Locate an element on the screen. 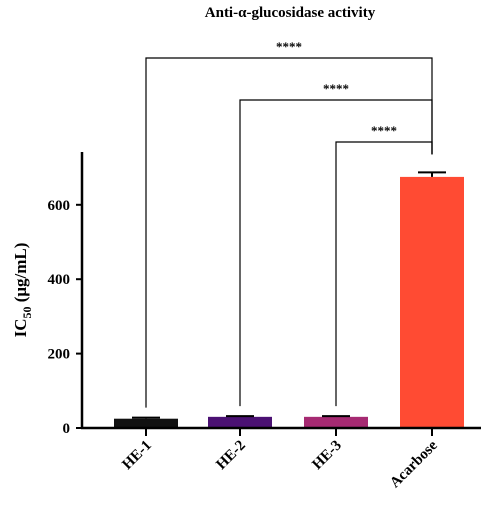 This screenshot has width=498, height=516. x-ticks: HE-1 HE-2 HE-3 Acarbose is located at coordinates (280, 459).